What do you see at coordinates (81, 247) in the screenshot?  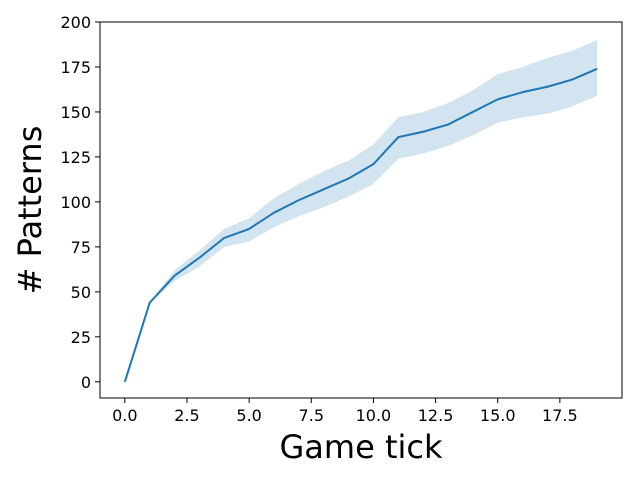 I see `y-tick-label: 75` at bounding box center [81, 247].